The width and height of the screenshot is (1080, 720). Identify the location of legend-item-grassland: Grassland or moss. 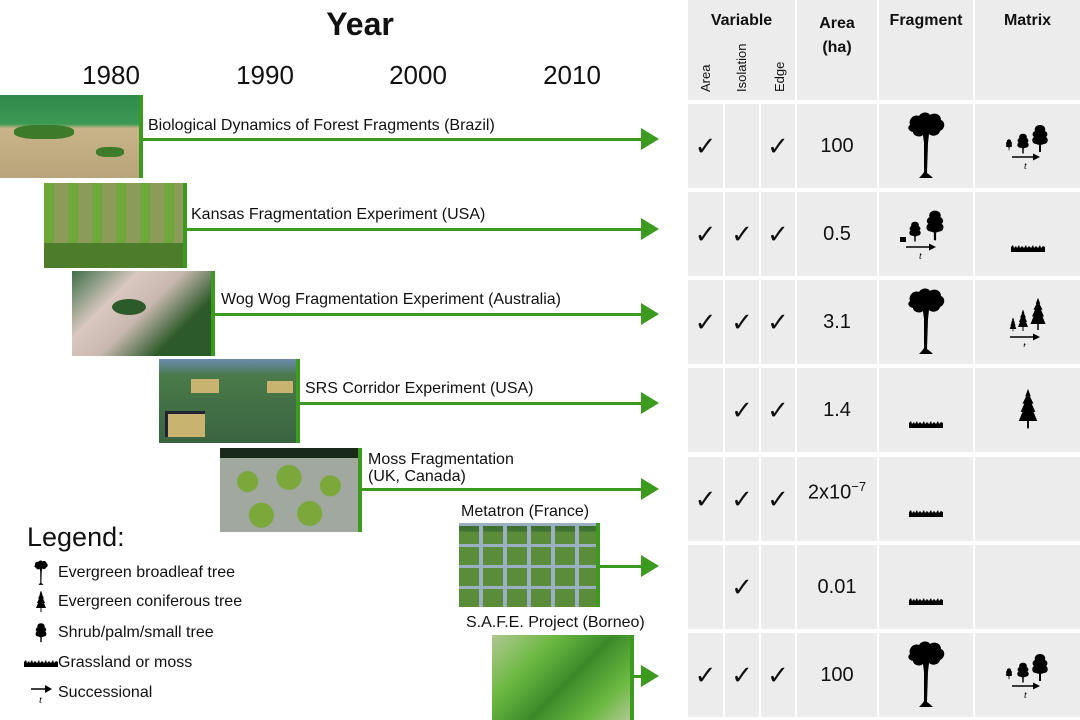
(108, 663).